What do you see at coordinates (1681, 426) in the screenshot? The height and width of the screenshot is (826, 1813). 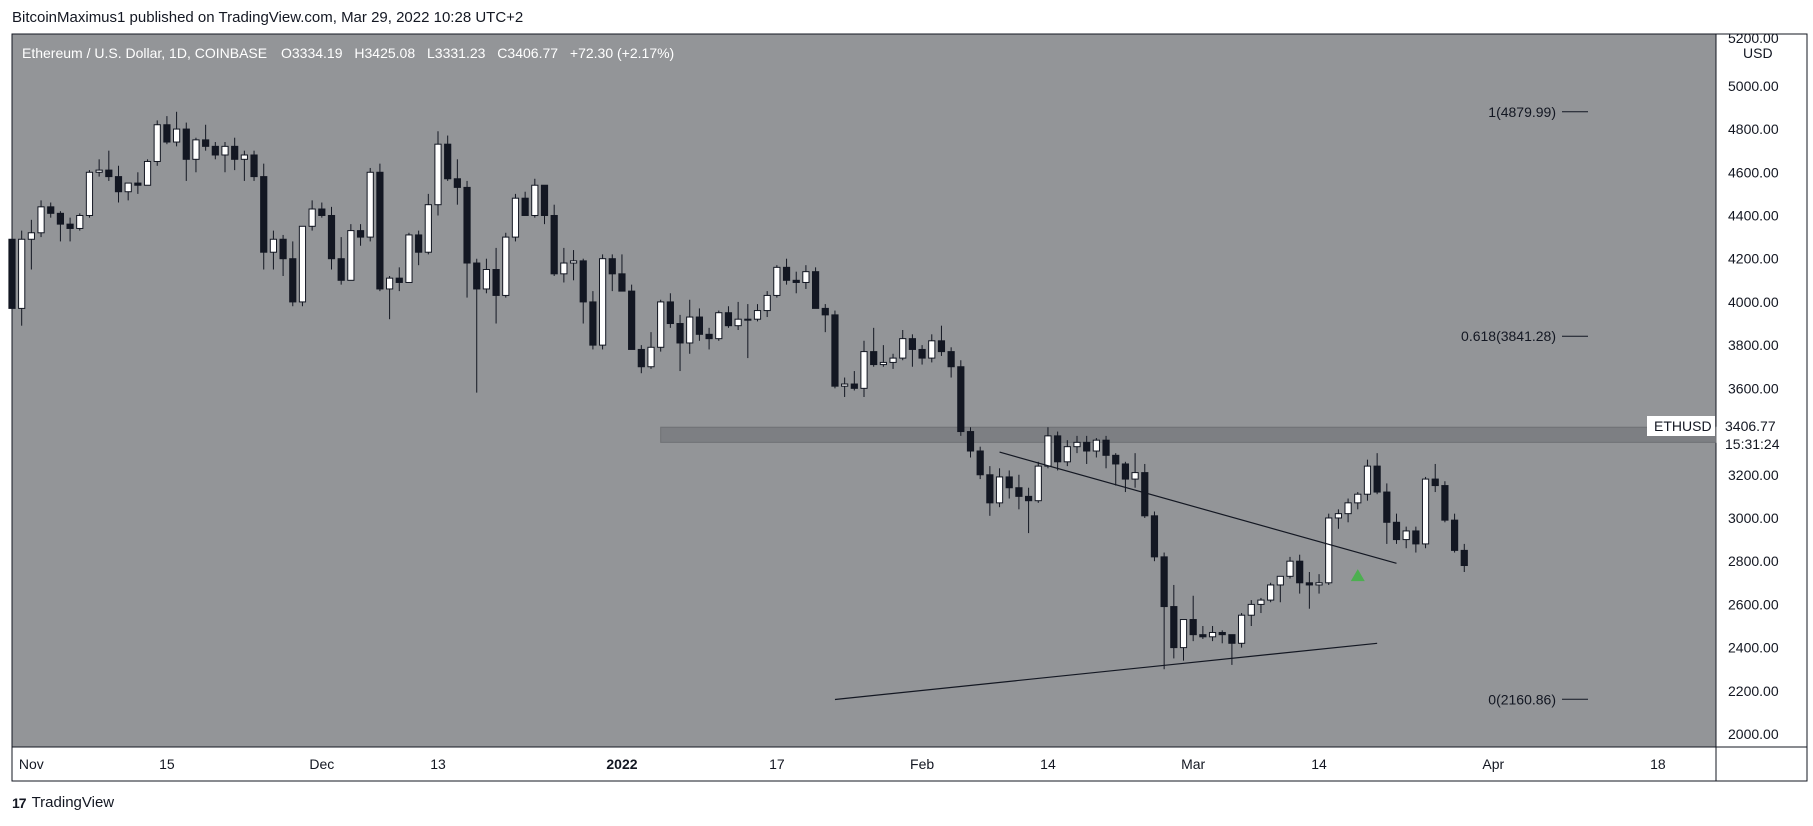 I see `symbol-tag-bg` at bounding box center [1681, 426].